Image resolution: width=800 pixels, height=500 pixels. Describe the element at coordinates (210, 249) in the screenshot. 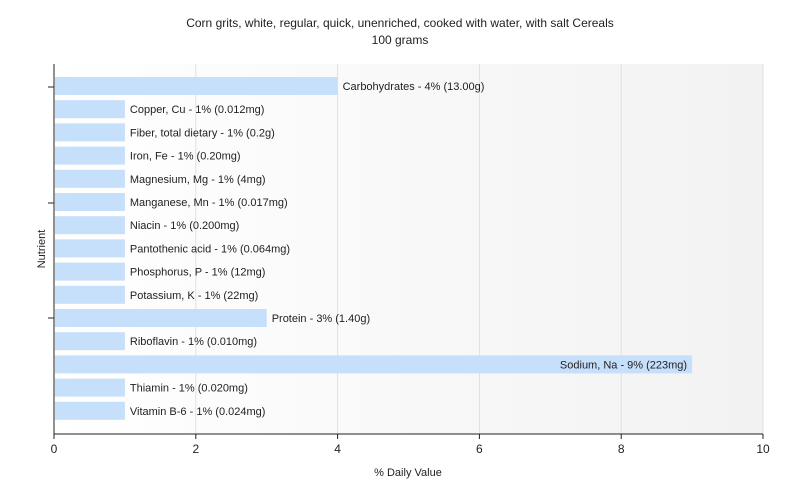

I see `bar-label: Pantothenic acid - 1% (0.064mg)` at that location.